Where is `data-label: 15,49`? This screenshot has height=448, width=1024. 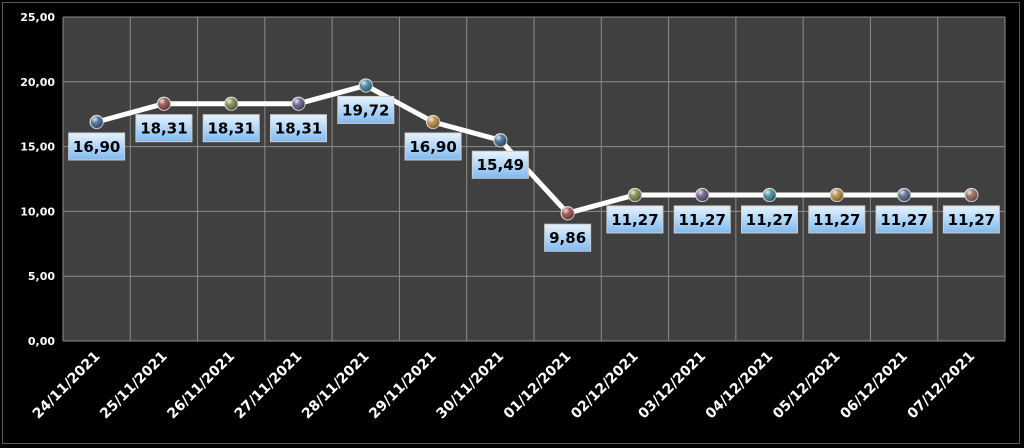
data-label: 15,49 is located at coordinates (500, 164).